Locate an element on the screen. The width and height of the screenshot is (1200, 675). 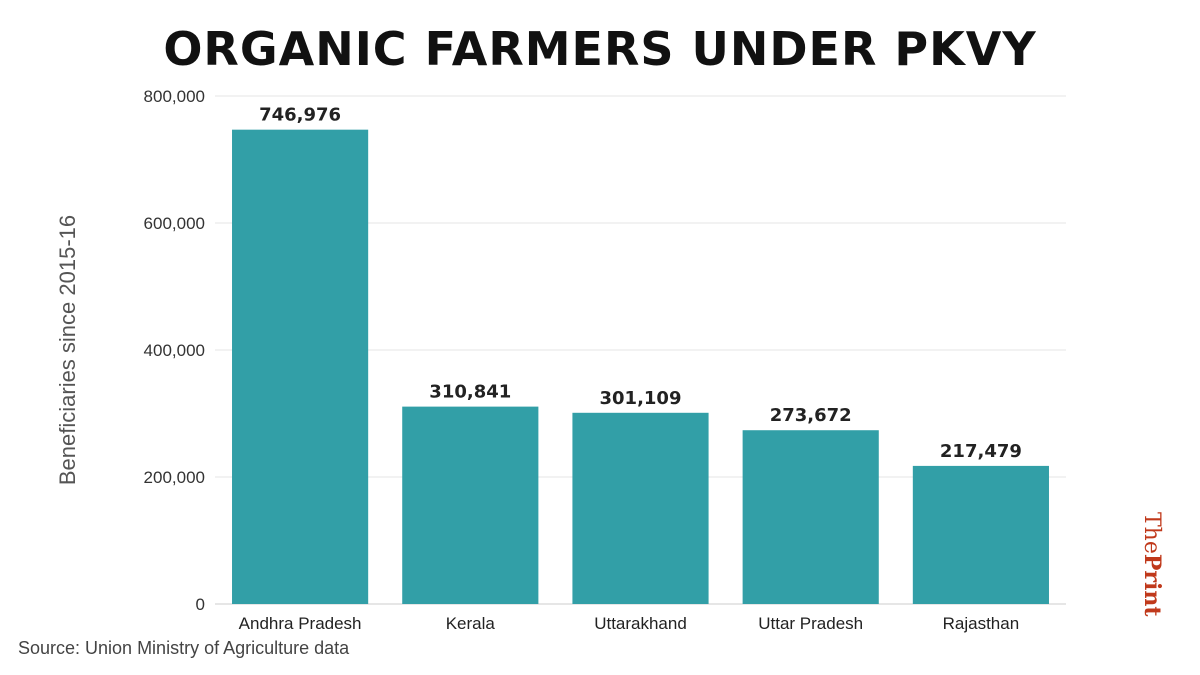
category-label: Kerala is located at coordinates (471, 623).